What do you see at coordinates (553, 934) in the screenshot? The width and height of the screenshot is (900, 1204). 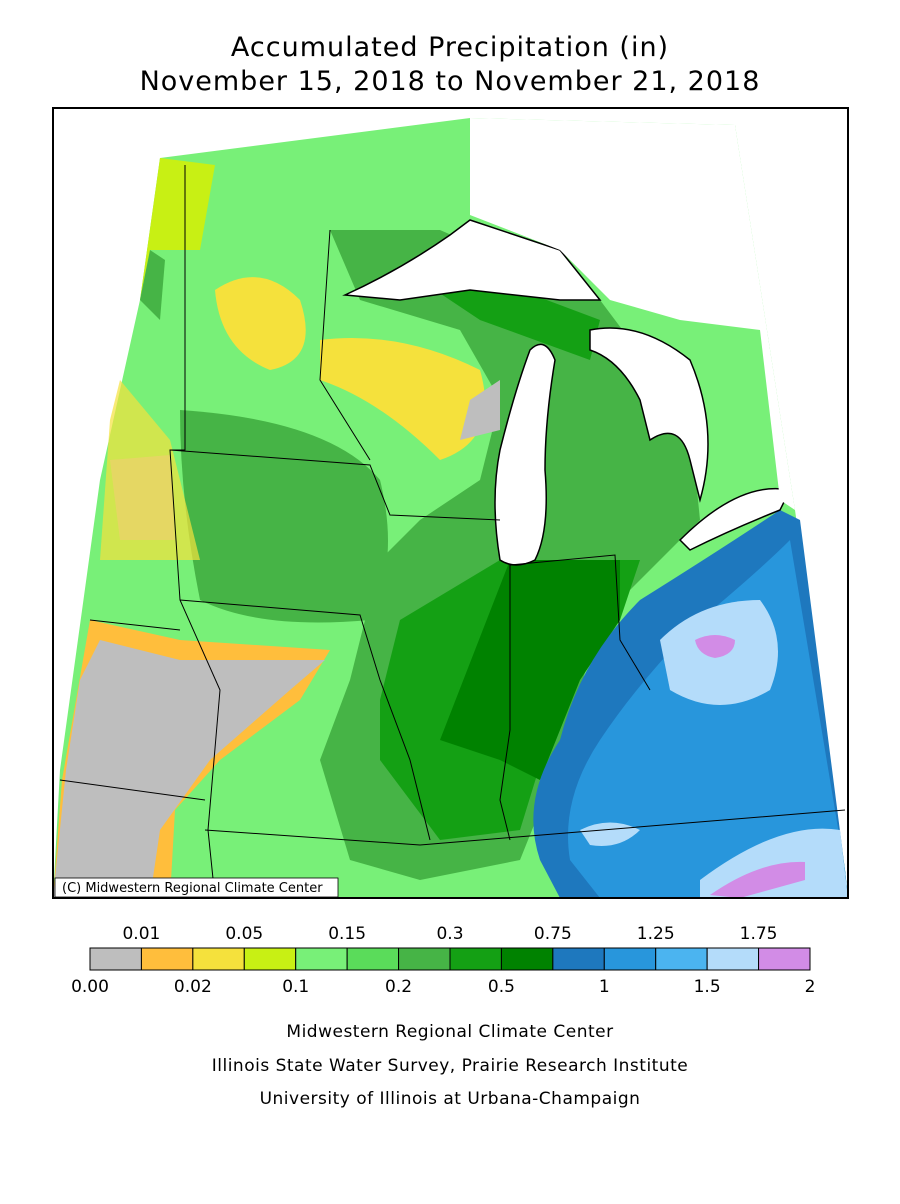 I see `legend-label: 0.75` at bounding box center [553, 934].